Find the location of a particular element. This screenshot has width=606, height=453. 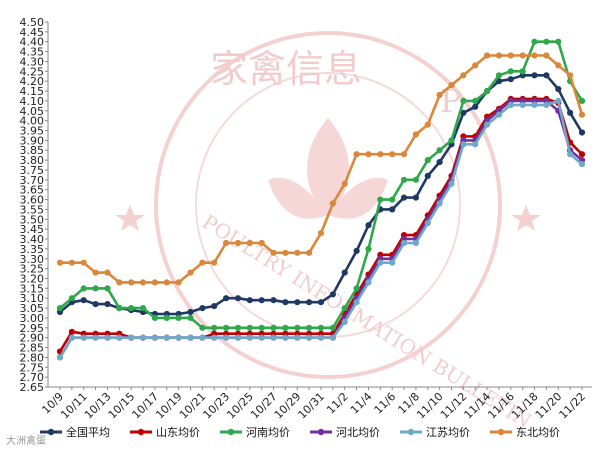

y-tick-label: 3.95 is located at coordinates (32, 131).